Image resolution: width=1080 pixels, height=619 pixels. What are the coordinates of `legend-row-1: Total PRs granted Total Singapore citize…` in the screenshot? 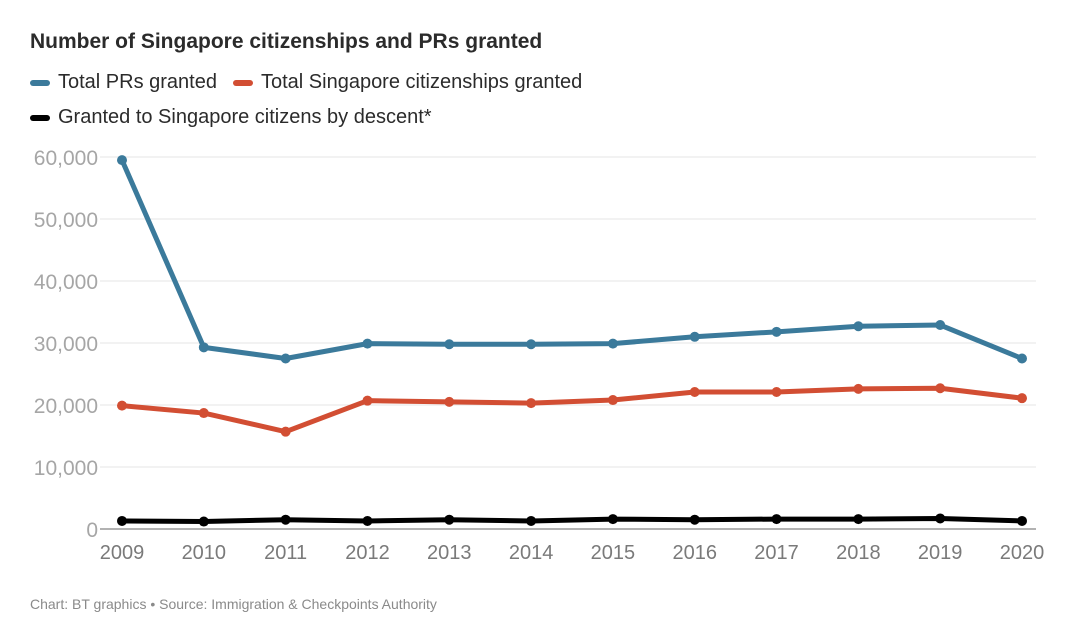 It's located at (314, 82).